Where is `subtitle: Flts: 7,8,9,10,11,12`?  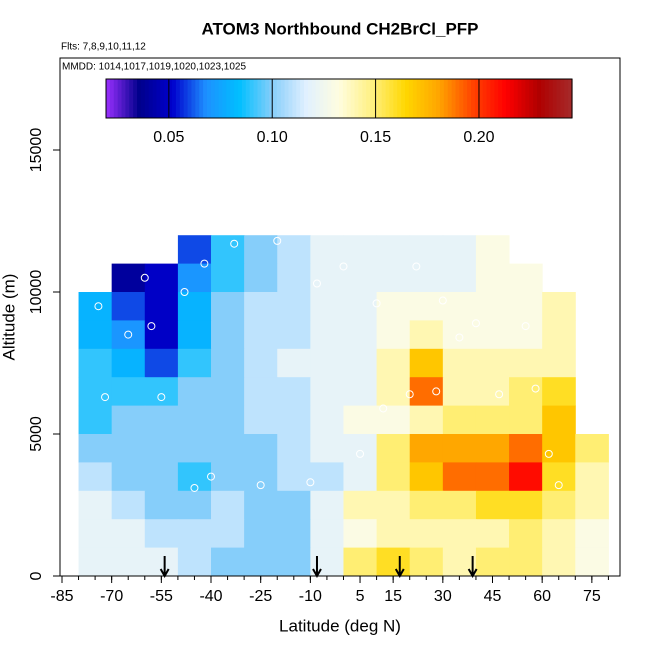
subtitle: Flts: 7,8,9,10,11,12 is located at coordinates (103, 47).